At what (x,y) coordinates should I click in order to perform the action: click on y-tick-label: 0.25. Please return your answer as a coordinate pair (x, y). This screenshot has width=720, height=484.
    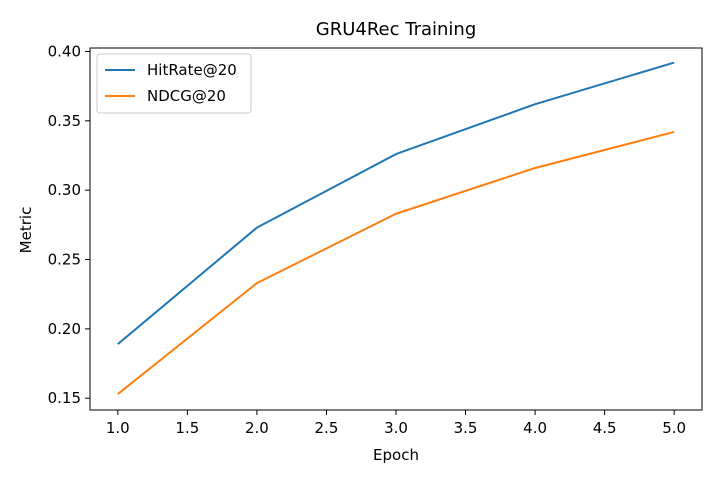
    Looking at the image, I should click on (64, 260).